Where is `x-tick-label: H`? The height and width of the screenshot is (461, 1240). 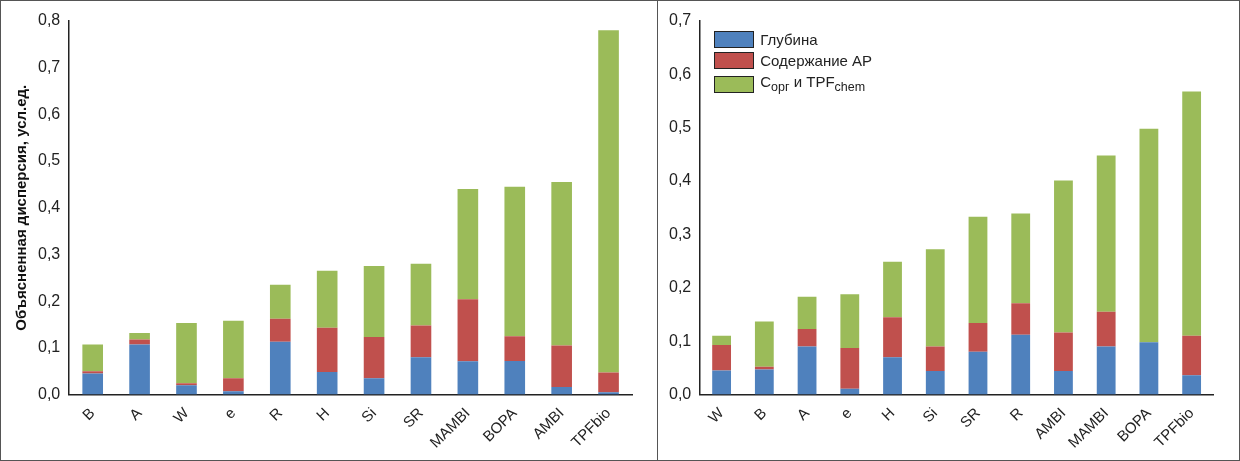 x-tick-label: H is located at coordinates (322, 413).